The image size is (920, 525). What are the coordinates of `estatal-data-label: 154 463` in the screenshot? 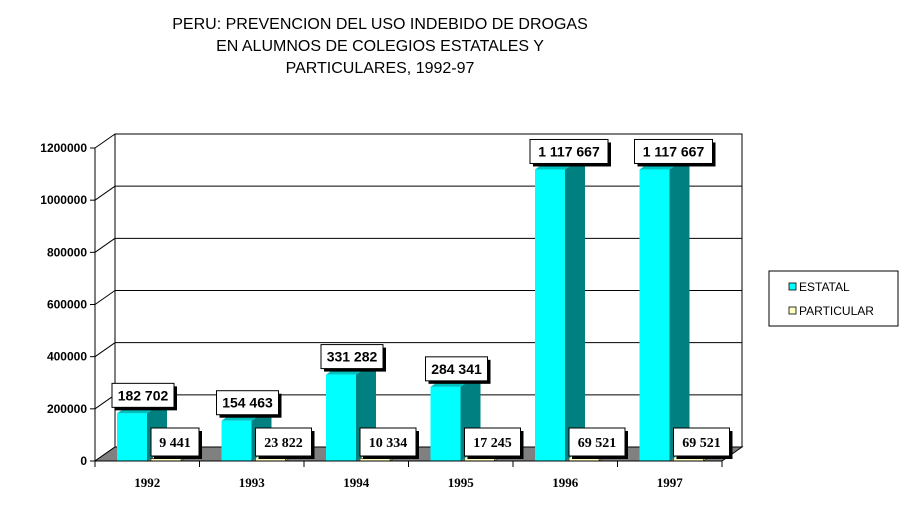 It's located at (247, 403).